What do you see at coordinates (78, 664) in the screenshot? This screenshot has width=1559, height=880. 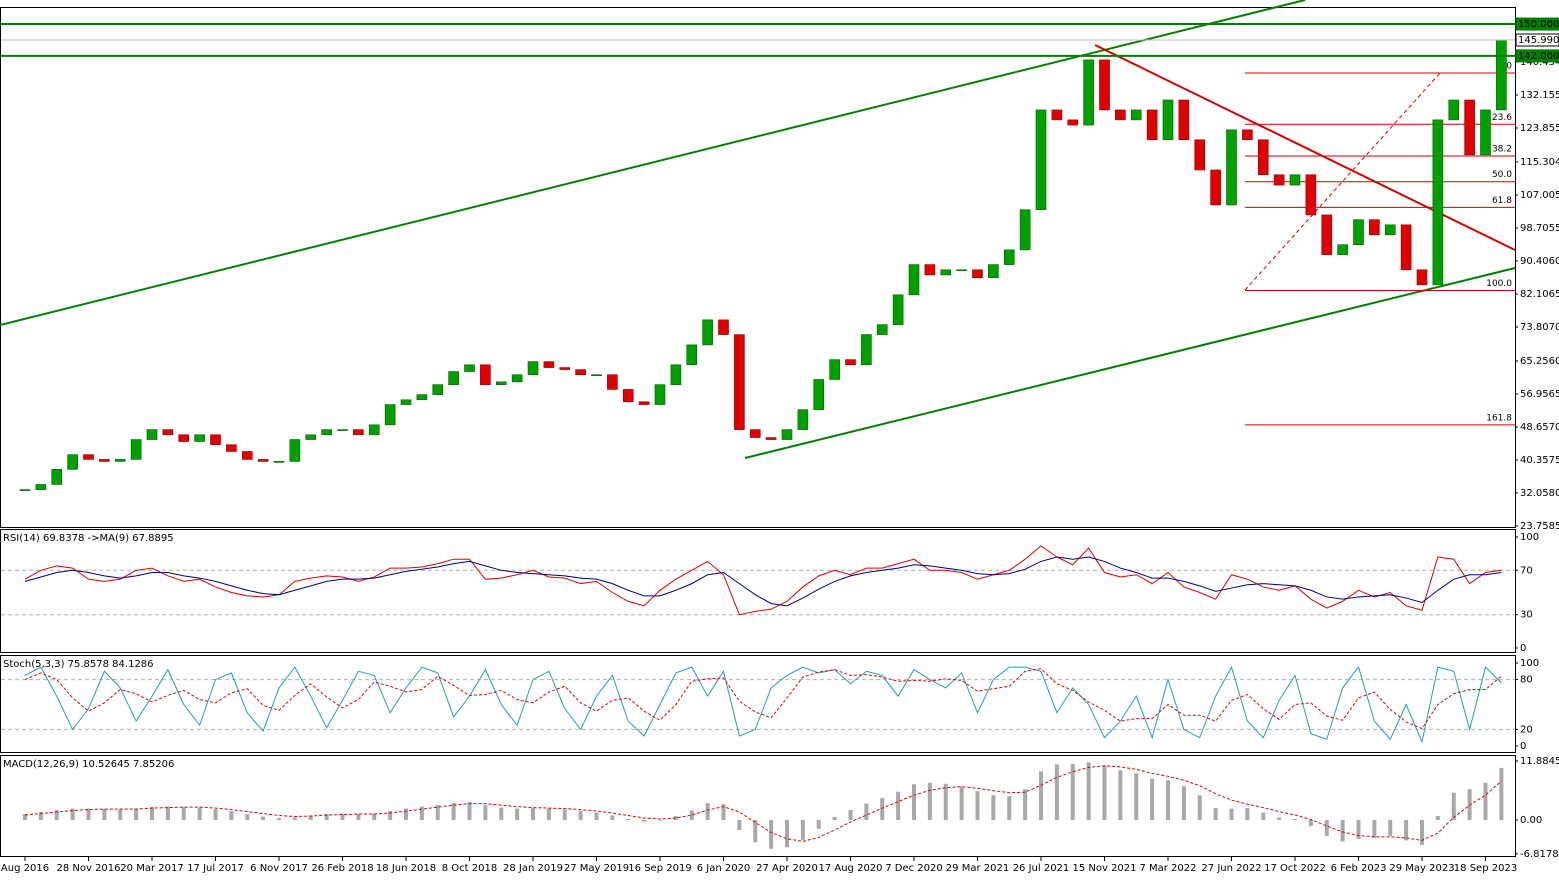 I see `pane-title: Stoch(5,3,3) 75.8578 84.1286` at bounding box center [78, 664].